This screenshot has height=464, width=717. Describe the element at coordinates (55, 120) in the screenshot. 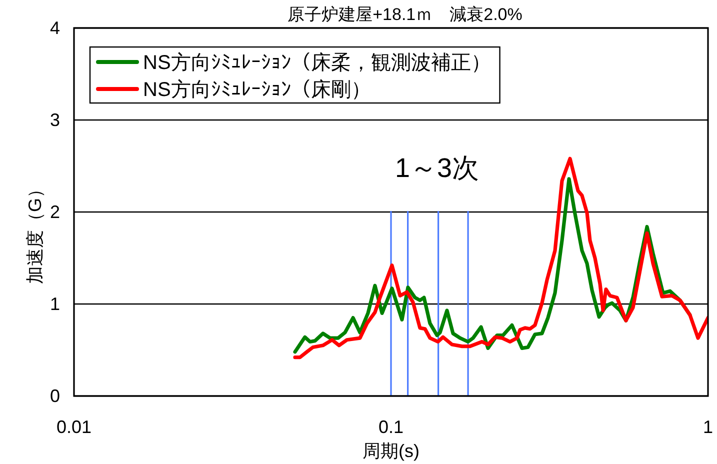

I see `y-tick-label: 3` at that location.